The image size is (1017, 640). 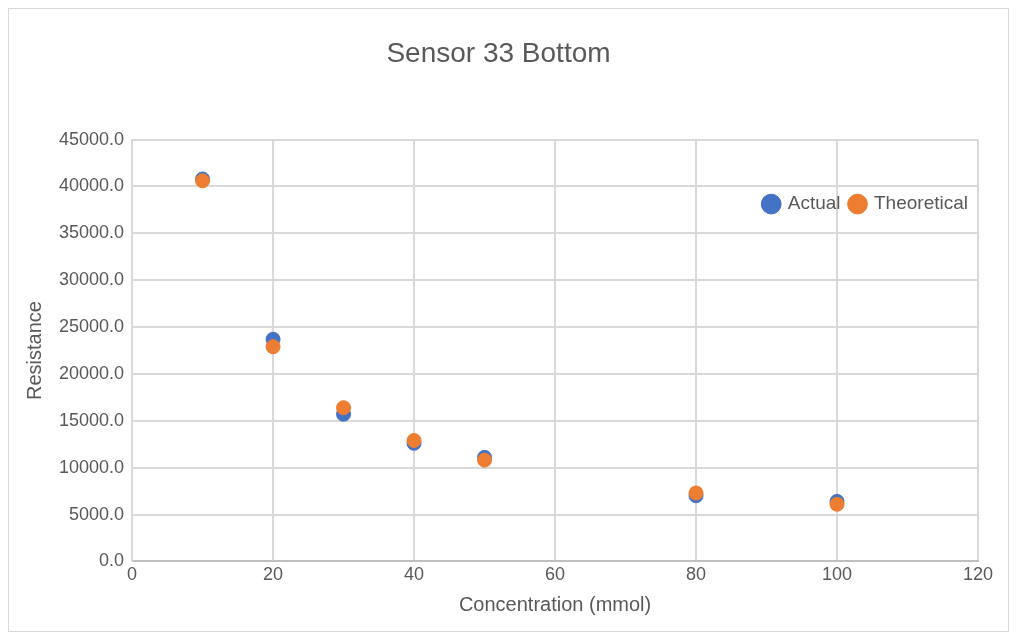 I want to click on y-tick-label: 10000.0, so click(x=91, y=466).